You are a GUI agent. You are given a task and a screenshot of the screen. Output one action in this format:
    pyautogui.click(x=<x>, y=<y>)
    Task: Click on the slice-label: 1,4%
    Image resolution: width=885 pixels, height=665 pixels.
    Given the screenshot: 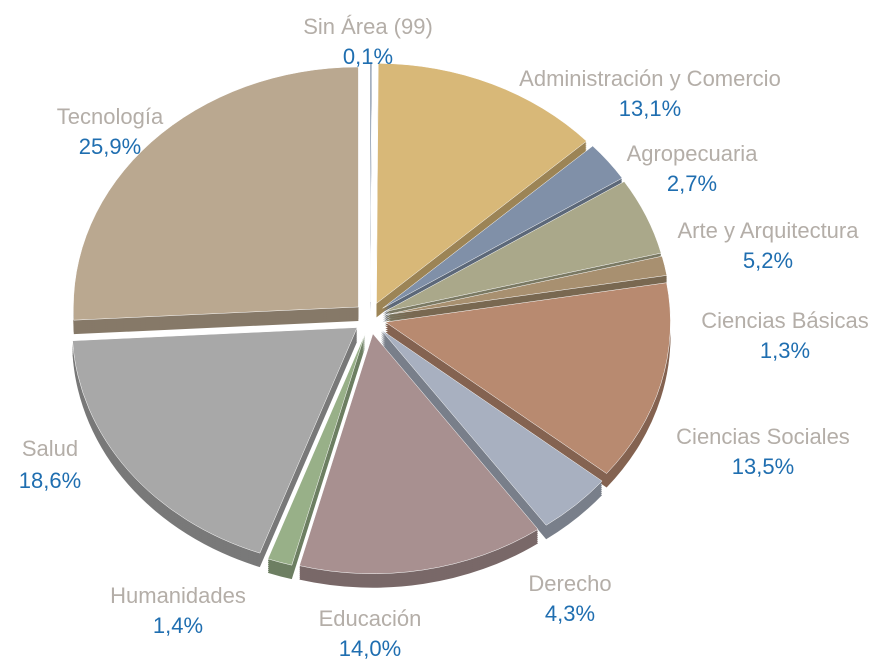 What is the action you would take?
    pyautogui.click(x=178, y=625)
    